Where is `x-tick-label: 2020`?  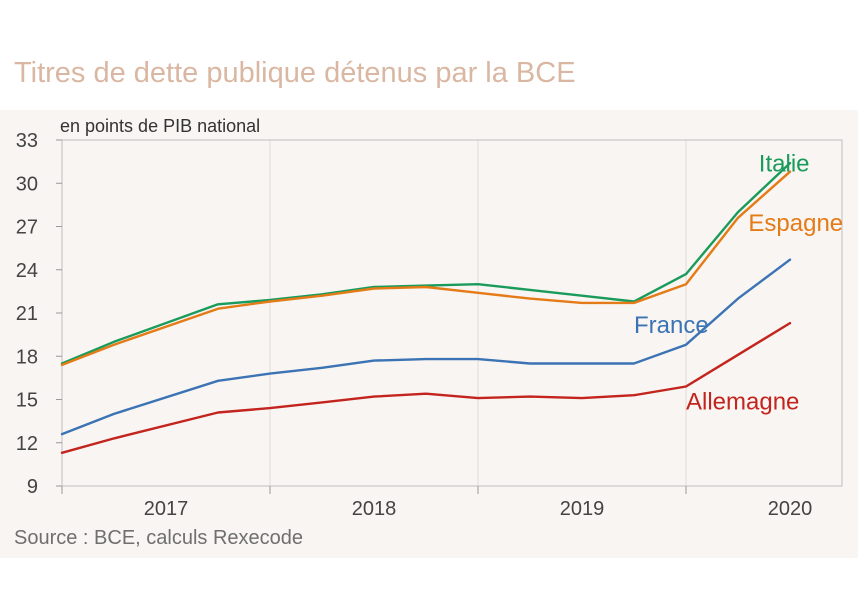
x-tick-label: 2020 is located at coordinates (790, 509).